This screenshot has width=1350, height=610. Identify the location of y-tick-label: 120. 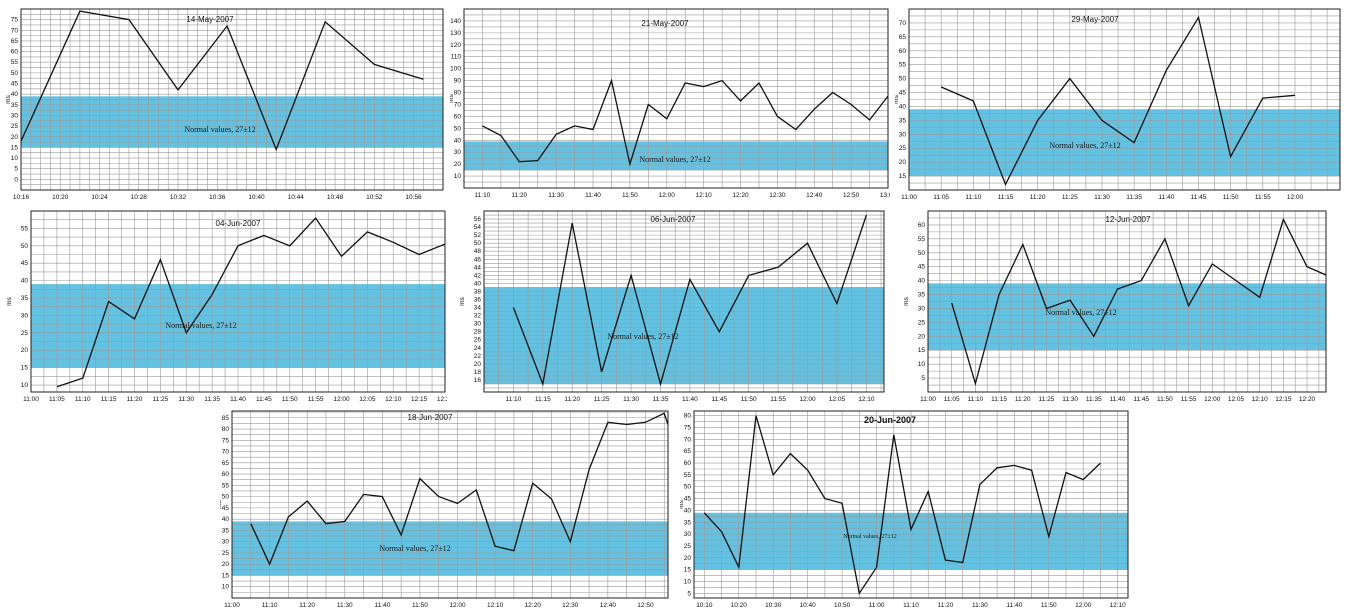
(455, 45).